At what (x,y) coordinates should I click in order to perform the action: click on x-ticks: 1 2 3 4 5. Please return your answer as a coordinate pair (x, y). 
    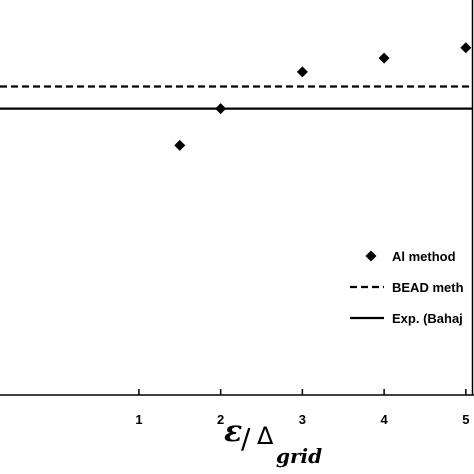
    Looking at the image, I should click on (302, 408).